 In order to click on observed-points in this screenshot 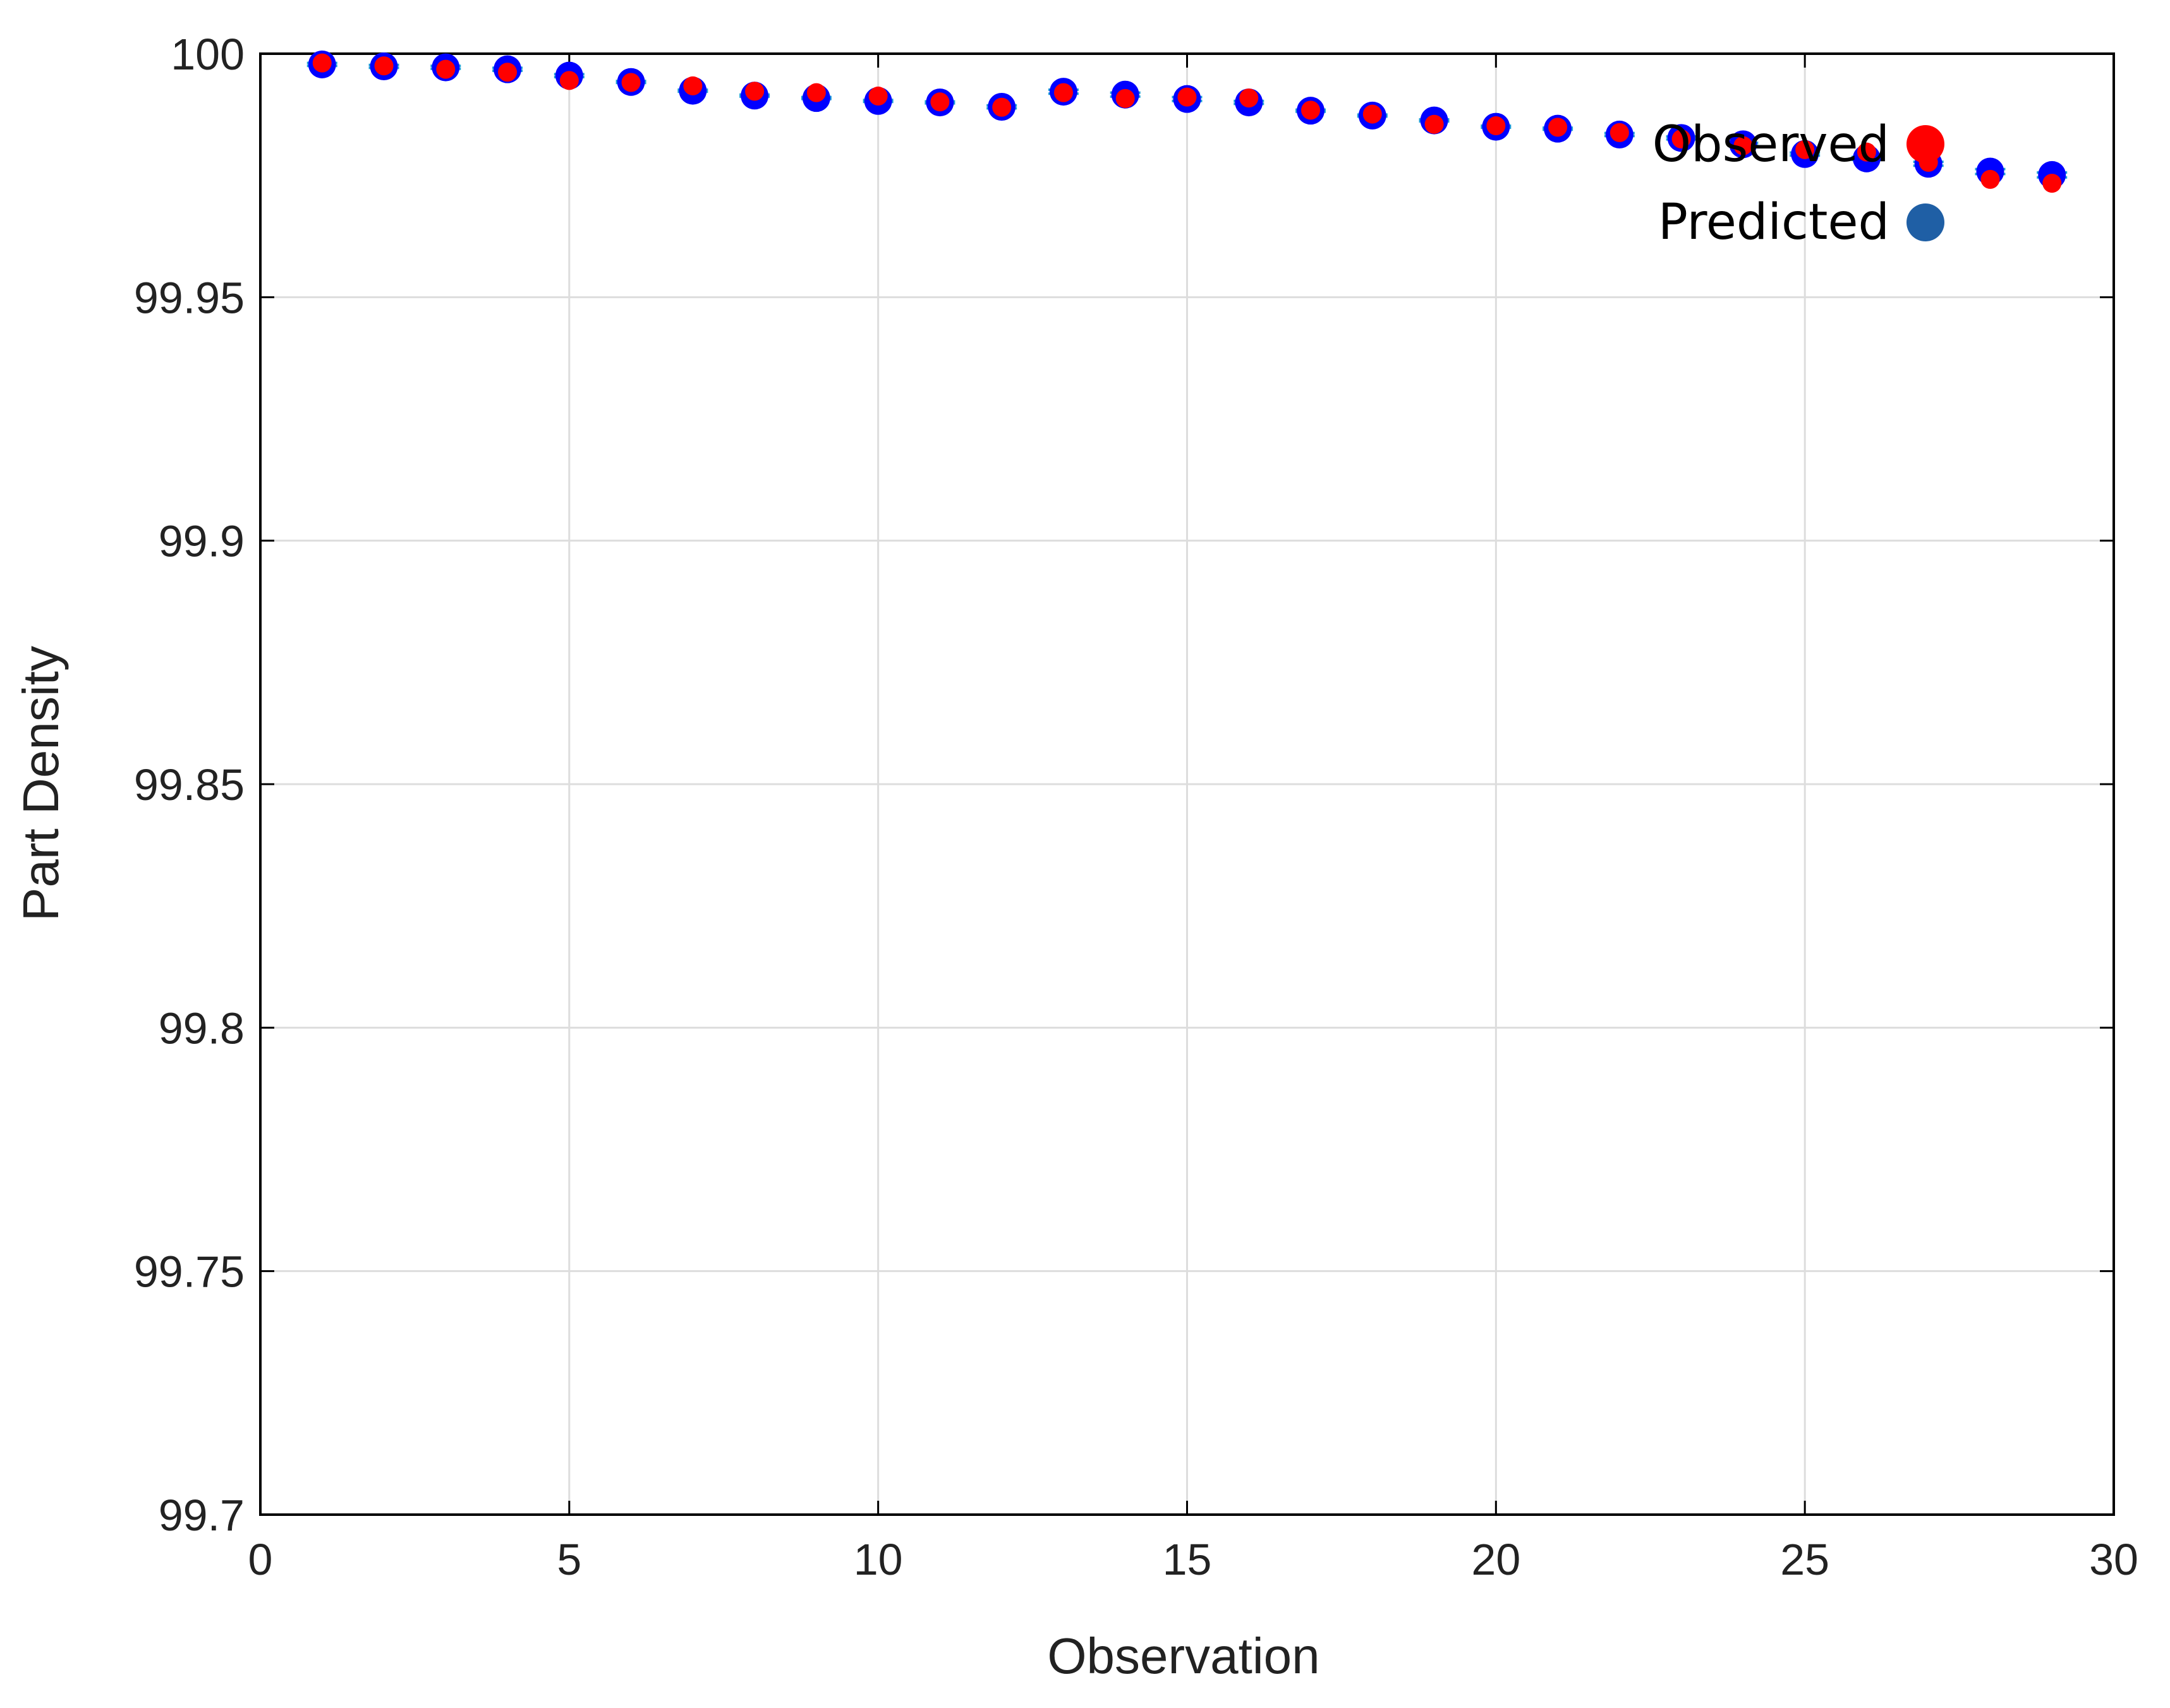, I will do `click(1187, 123)`.